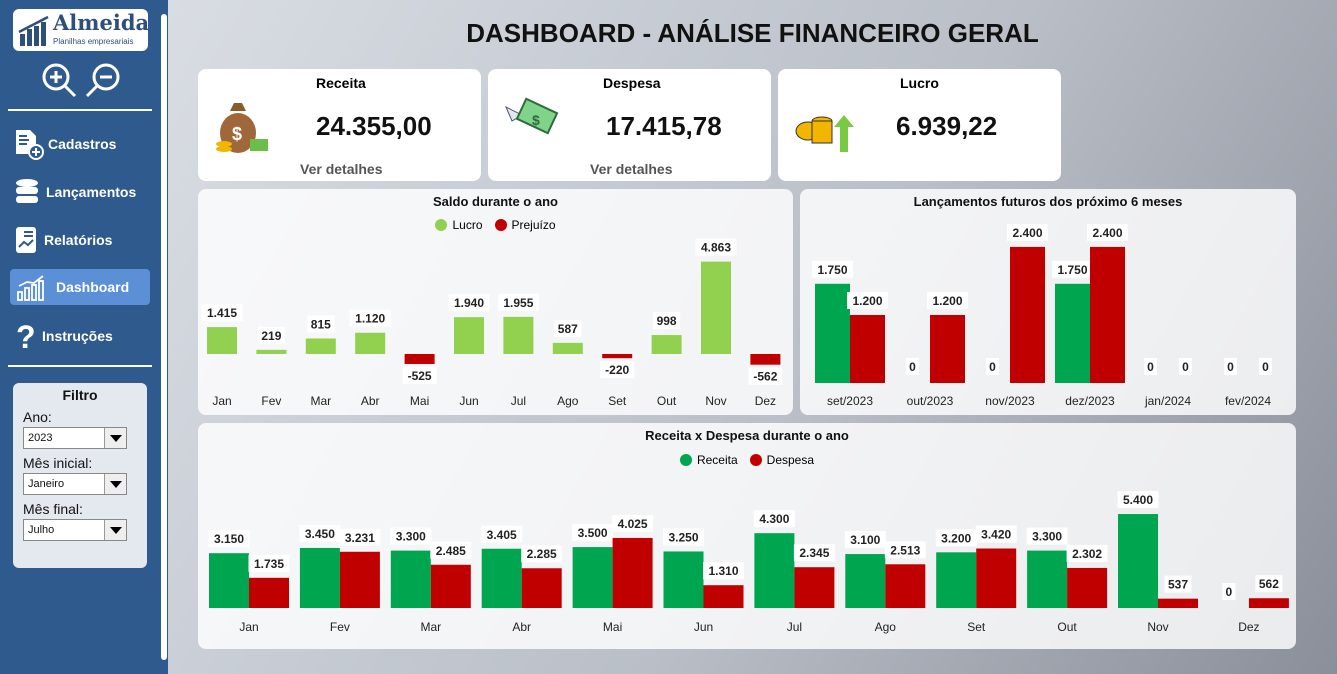 This screenshot has height=674, width=1337. What do you see at coordinates (755, 460) in the screenshot?
I see `legend-swatch-despesa` at bounding box center [755, 460].